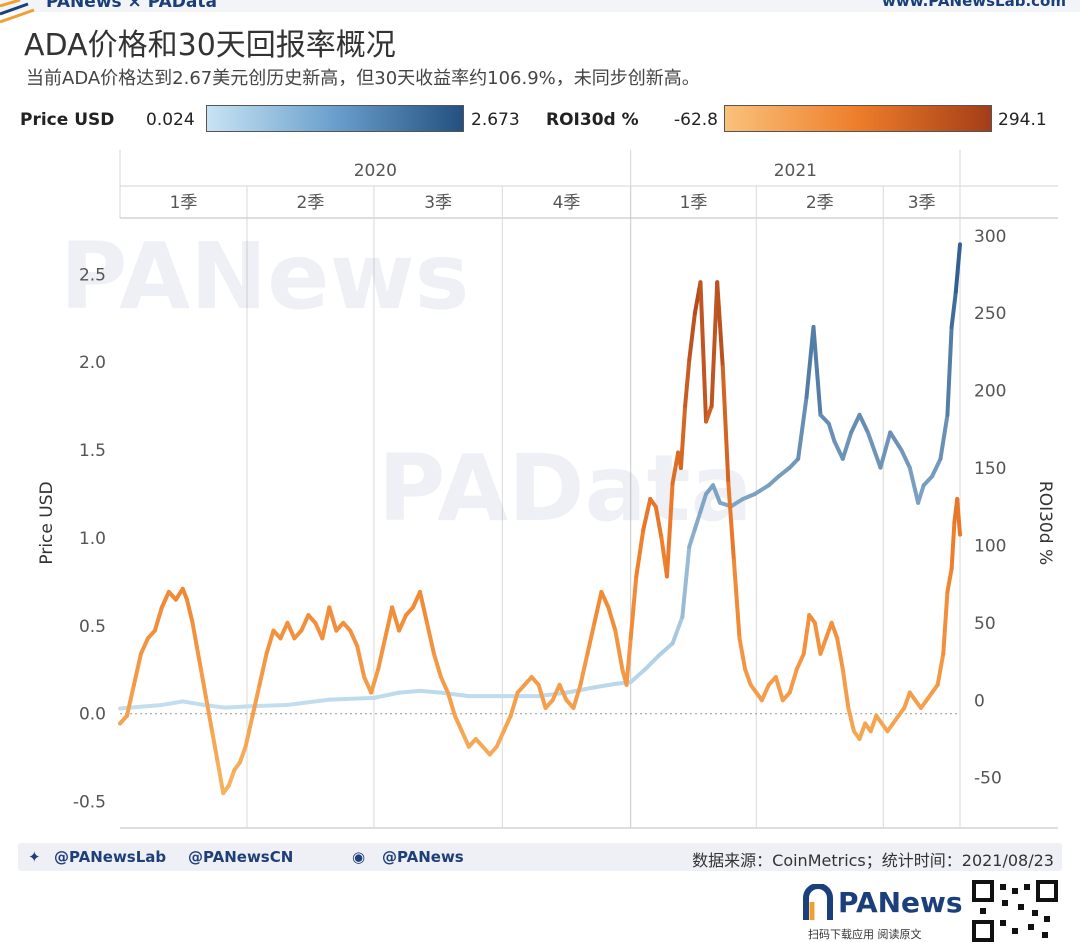 Image resolution: width=1080 pixels, height=942 pixels. What do you see at coordinates (438, 203) in the screenshot?
I see `quarter-label: 3季` at bounding box center [438, 203].